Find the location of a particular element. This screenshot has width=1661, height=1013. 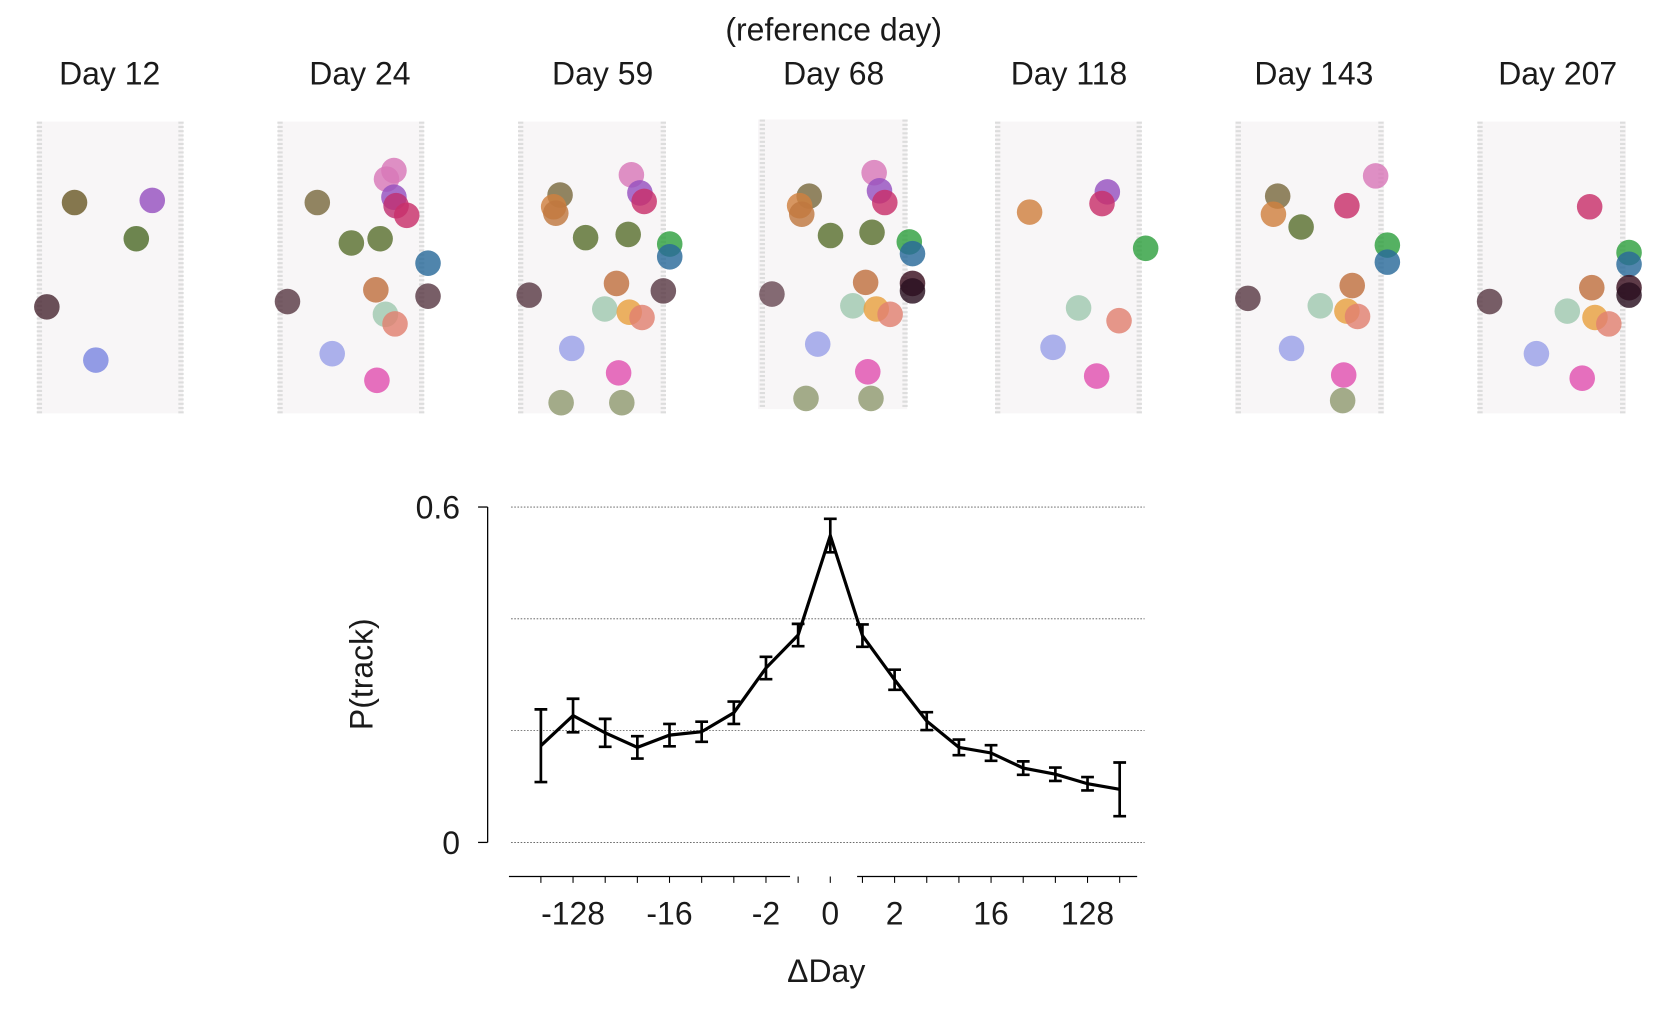

panel-title: Day 207 is located at coordinates (1557, 73).